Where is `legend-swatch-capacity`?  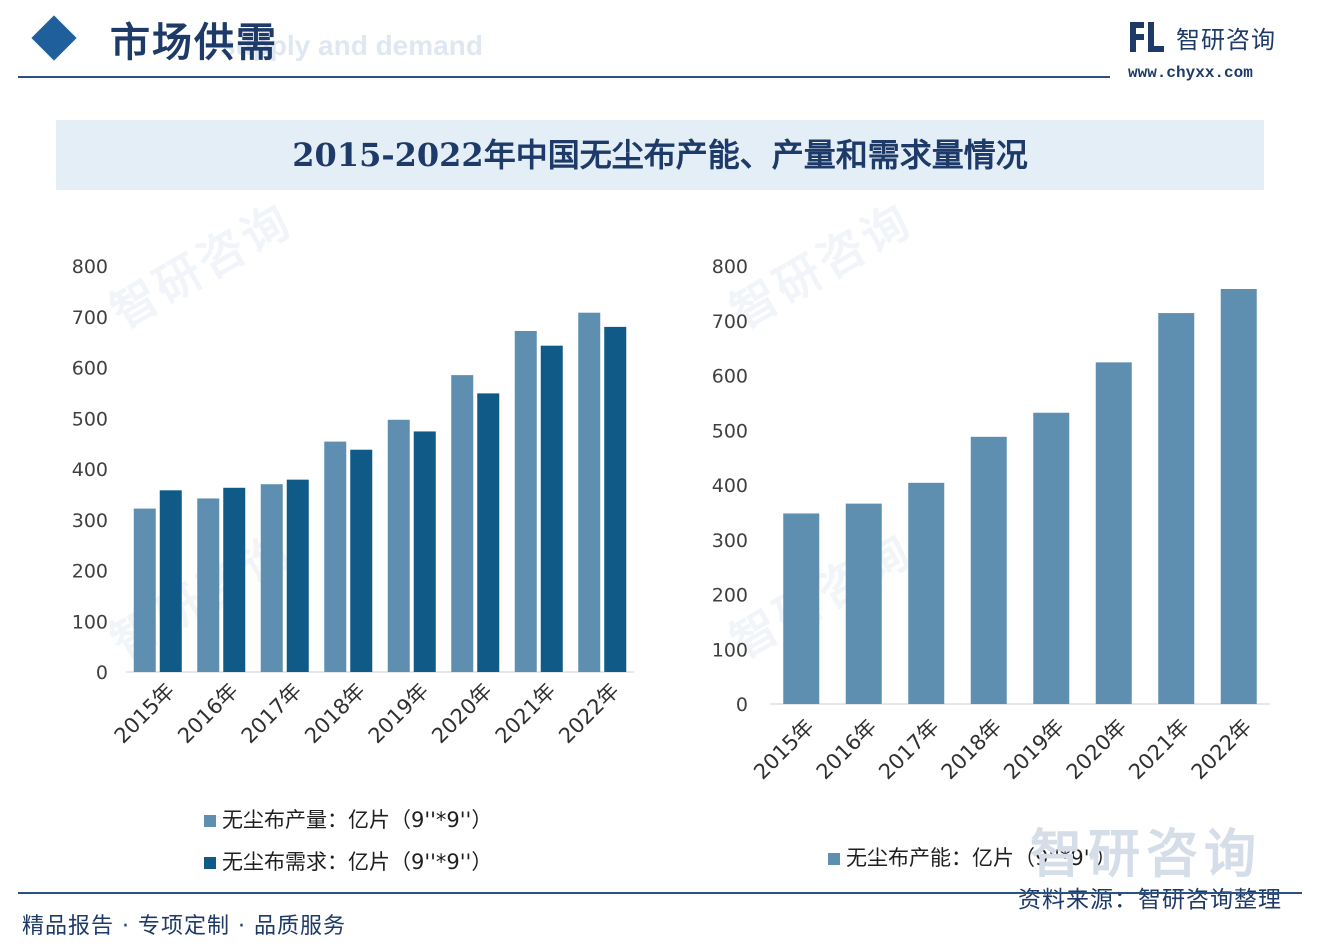 legend-swatch-capacity is located at coordinates (834, 859).